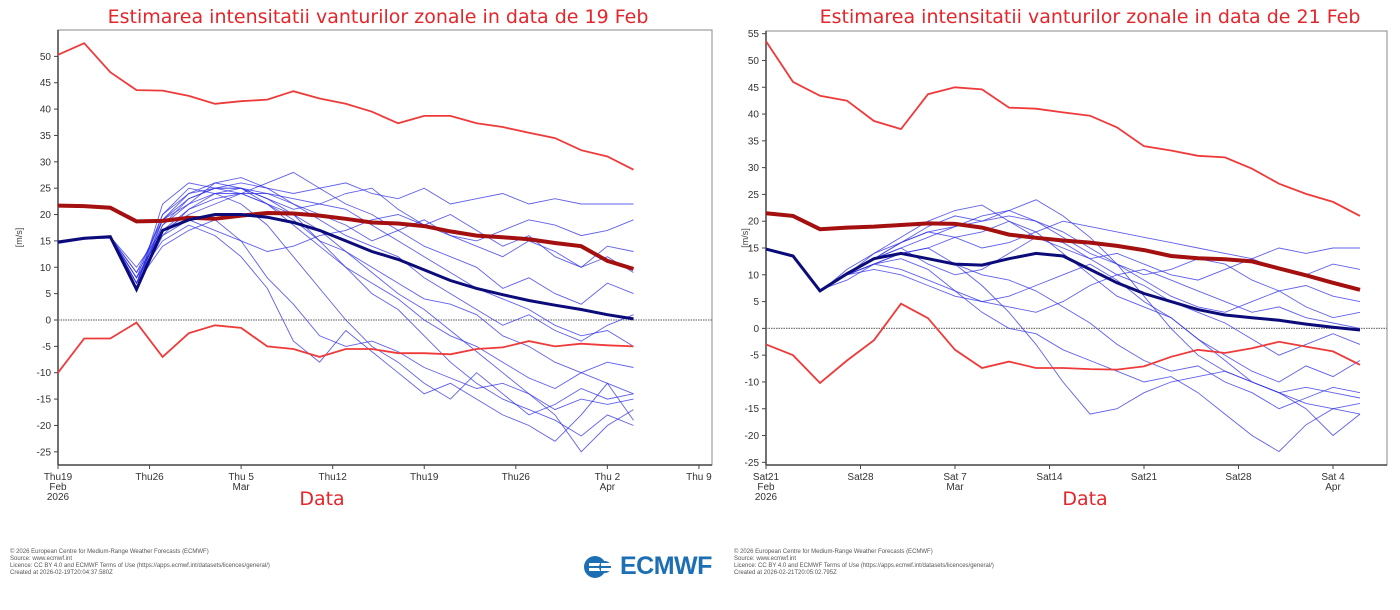 The image size is (1400, 610). What do you see at coordinates (1333, 477) in the screenshot?
I see `x-tick-label: Sat 4` at bounding box center [1333, 477].